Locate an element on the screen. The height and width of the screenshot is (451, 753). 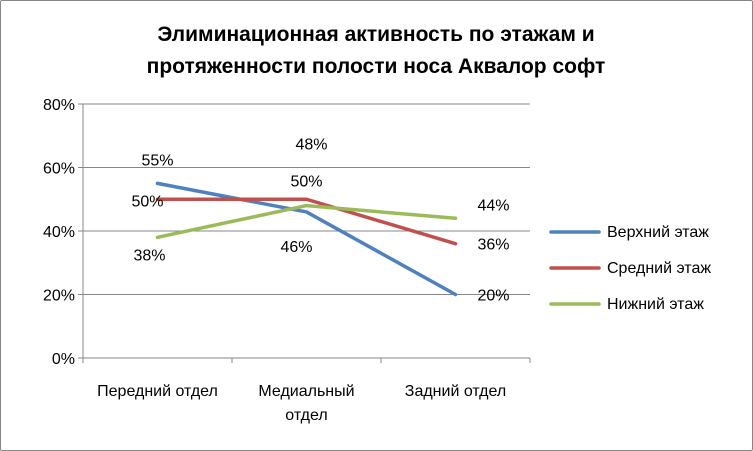
y-tick-label: 40% is located at coordinates (59, 232).